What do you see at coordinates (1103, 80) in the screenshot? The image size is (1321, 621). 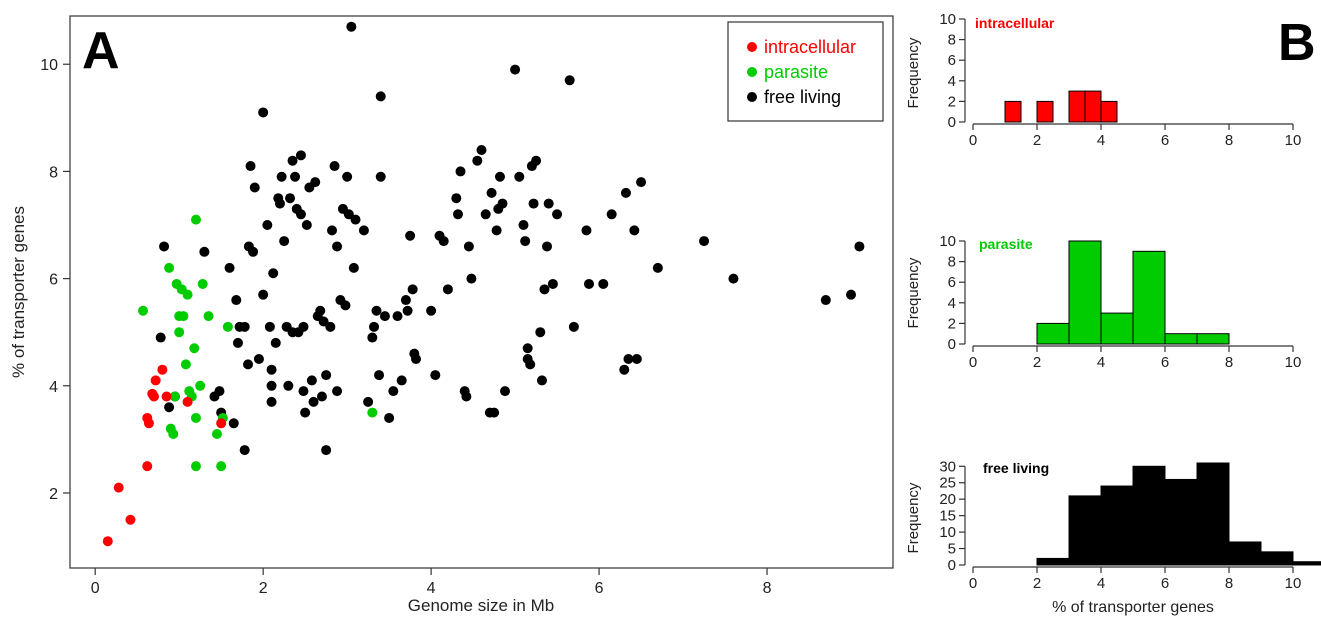 I see `histogram-intracellular: 0 2 4 6 8 10 0 2 4 6 8 10 intracellular Frequency` at bounding box center [1103, 80].